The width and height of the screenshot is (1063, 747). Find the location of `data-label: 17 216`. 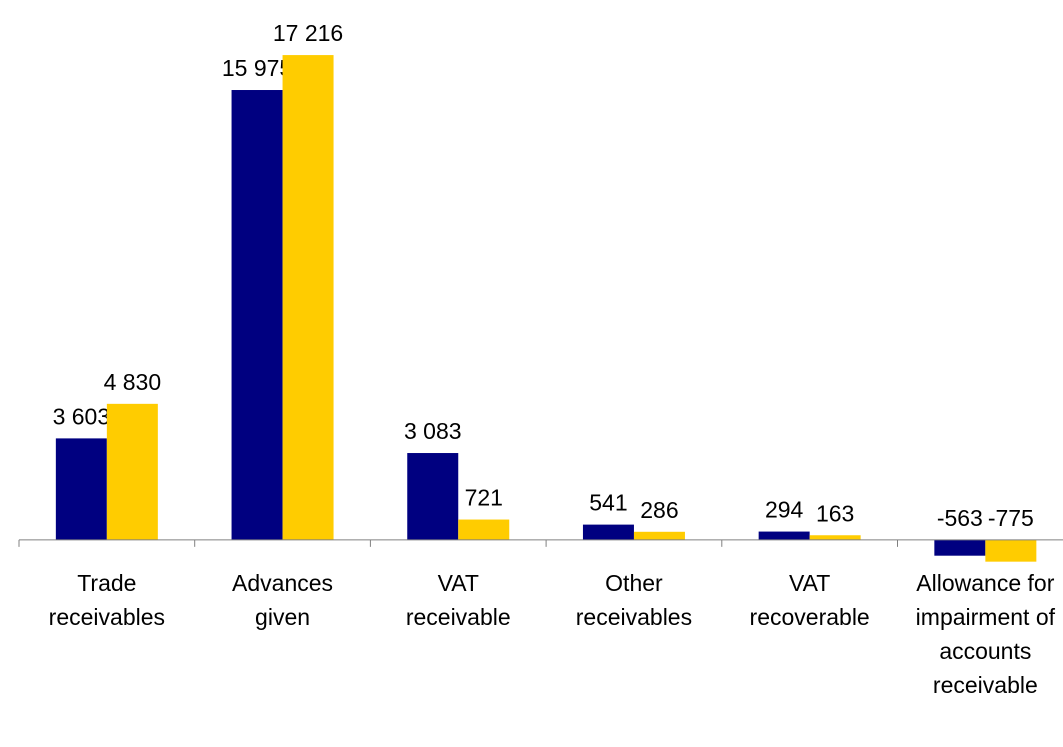

data-label: 17 216 is located at coordinates (308, 33).